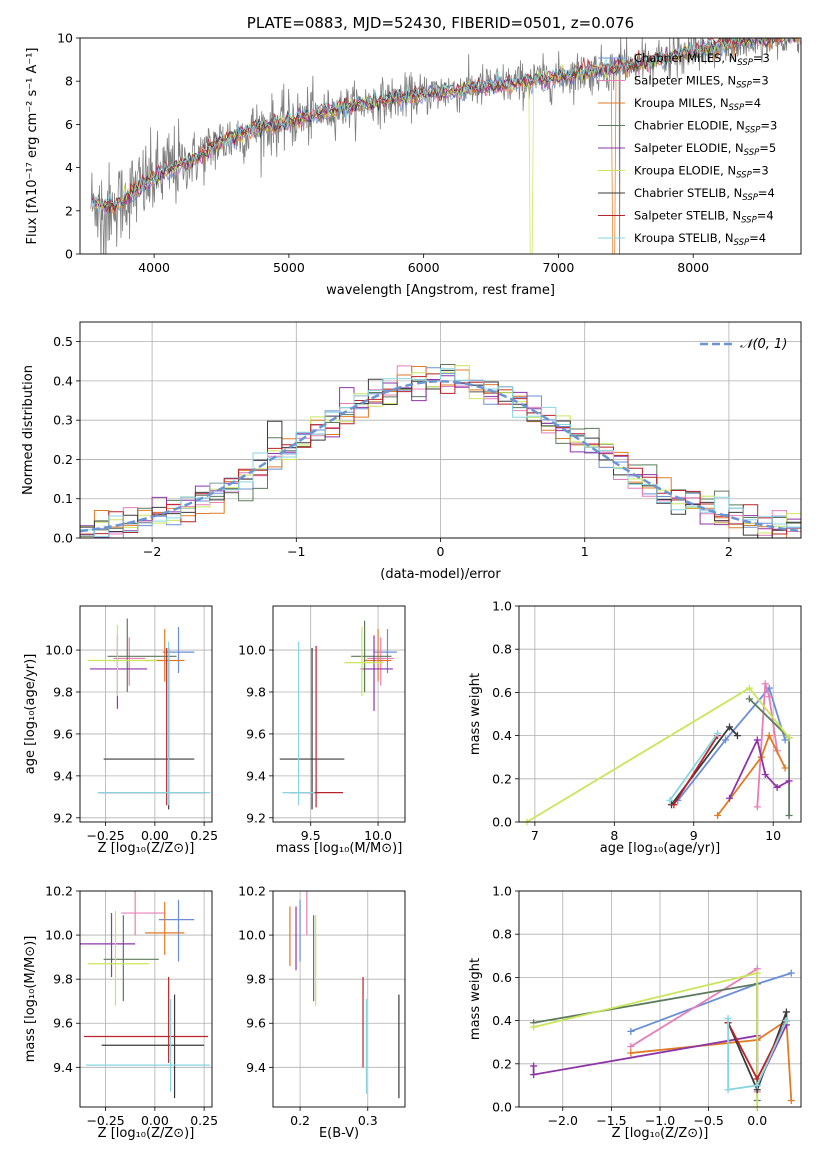 The width and height of the screenshot is (819, 1170). Describe the element at coordinates (69, 81) in the screenshot. I see `y-tick-label: 8` at that location.